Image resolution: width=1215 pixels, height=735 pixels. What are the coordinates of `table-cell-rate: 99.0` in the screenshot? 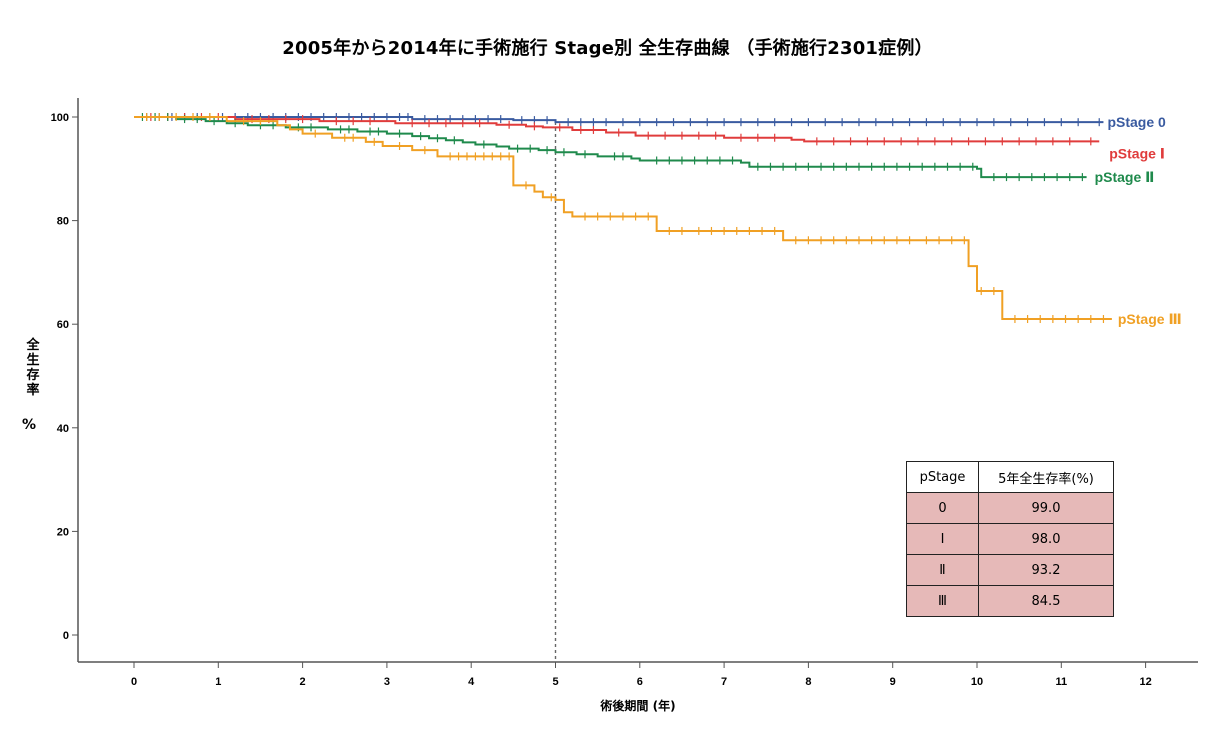 It's located at (1046, 508).